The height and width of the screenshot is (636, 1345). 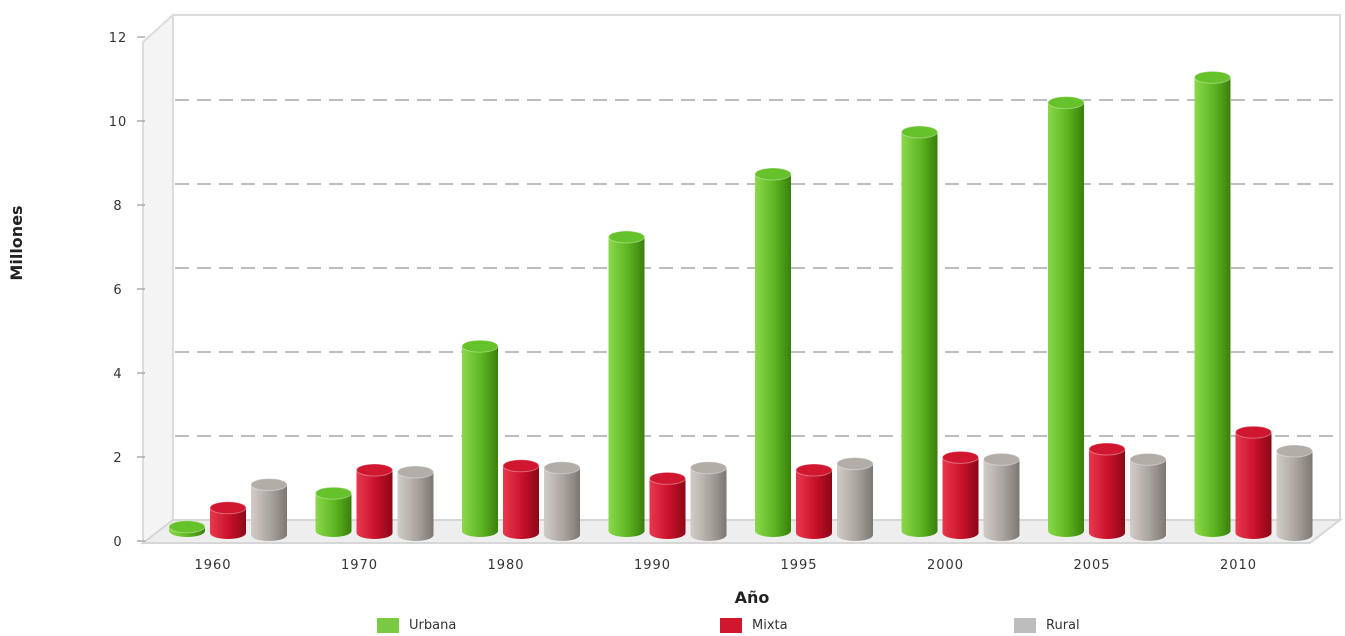 What do you see at coordinates (117, 458) in the screenshot?
I see `y-tick-label: 2` at bounding box center [117, 458].